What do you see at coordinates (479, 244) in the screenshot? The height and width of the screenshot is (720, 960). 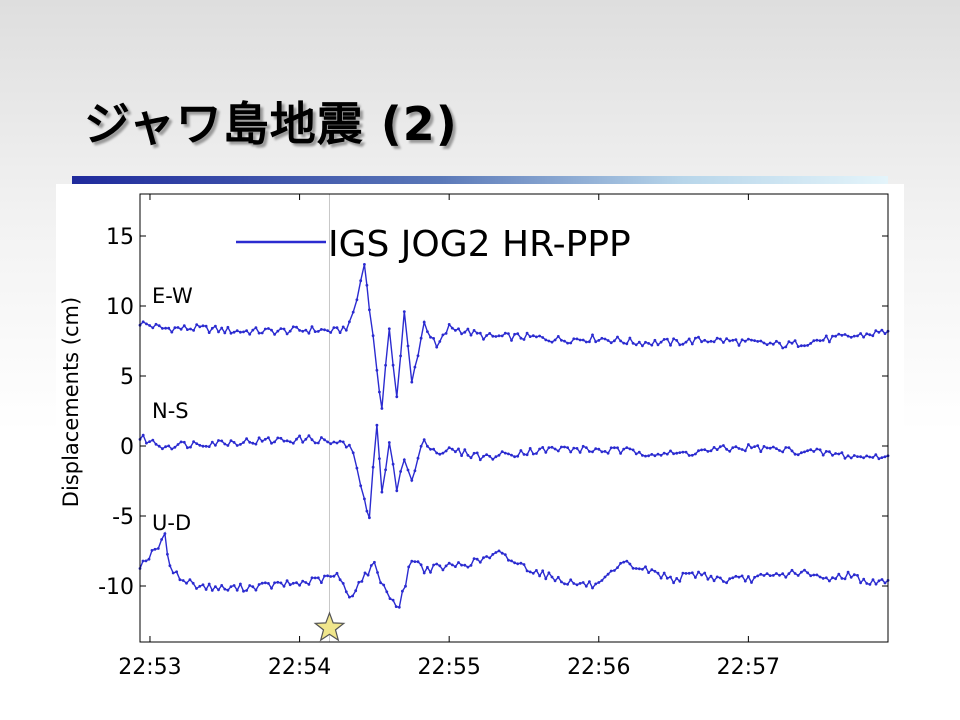 I see `legend-label: IGS JOG2 HR-PPP` at bounding box center [479, 244].